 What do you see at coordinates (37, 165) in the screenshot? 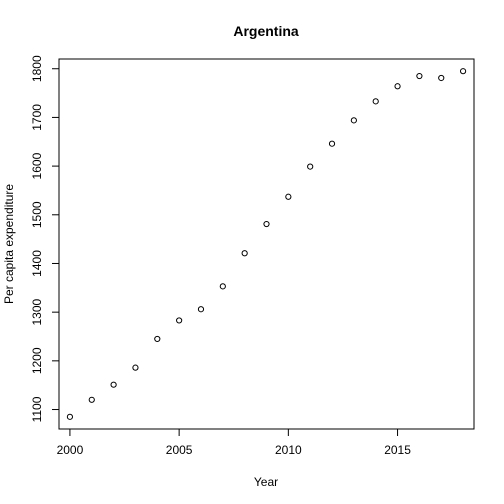
I see `y-tick-label: 1600` at bounding box center [37, 165].